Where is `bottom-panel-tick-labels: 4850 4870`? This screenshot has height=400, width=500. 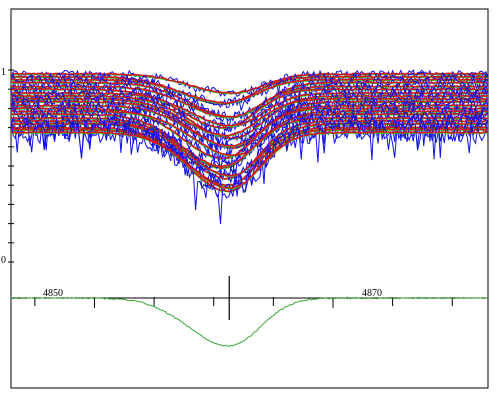
bottom-panel-tick-labels: 4850 4870 is located at coordinates (212, 293).